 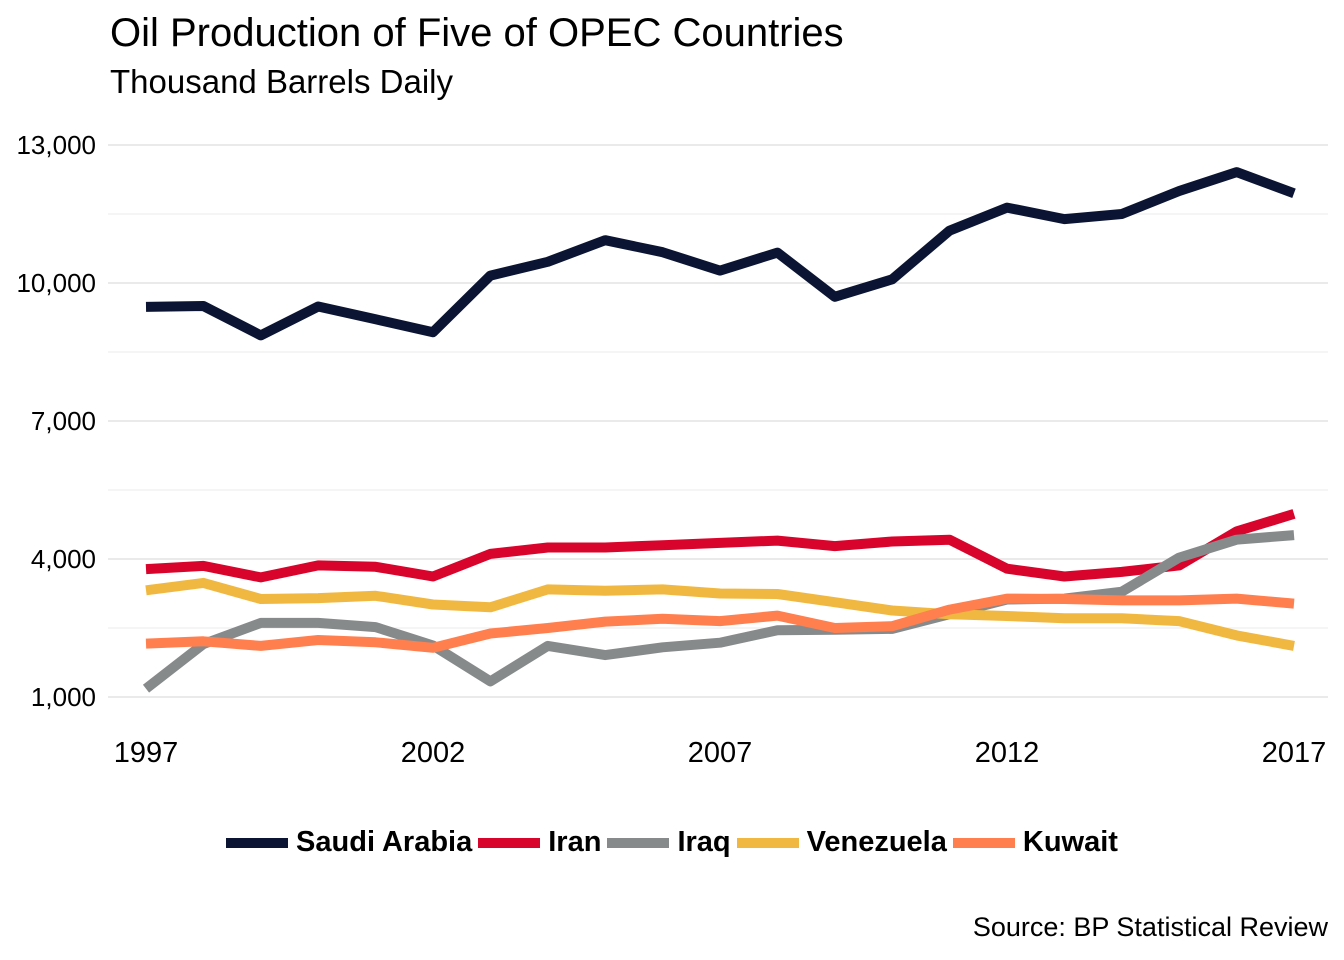 I want to click on y-axis-tick-labels: 1,000 4,000 7,000 10,000 13,000, so click(x=56, y=421).